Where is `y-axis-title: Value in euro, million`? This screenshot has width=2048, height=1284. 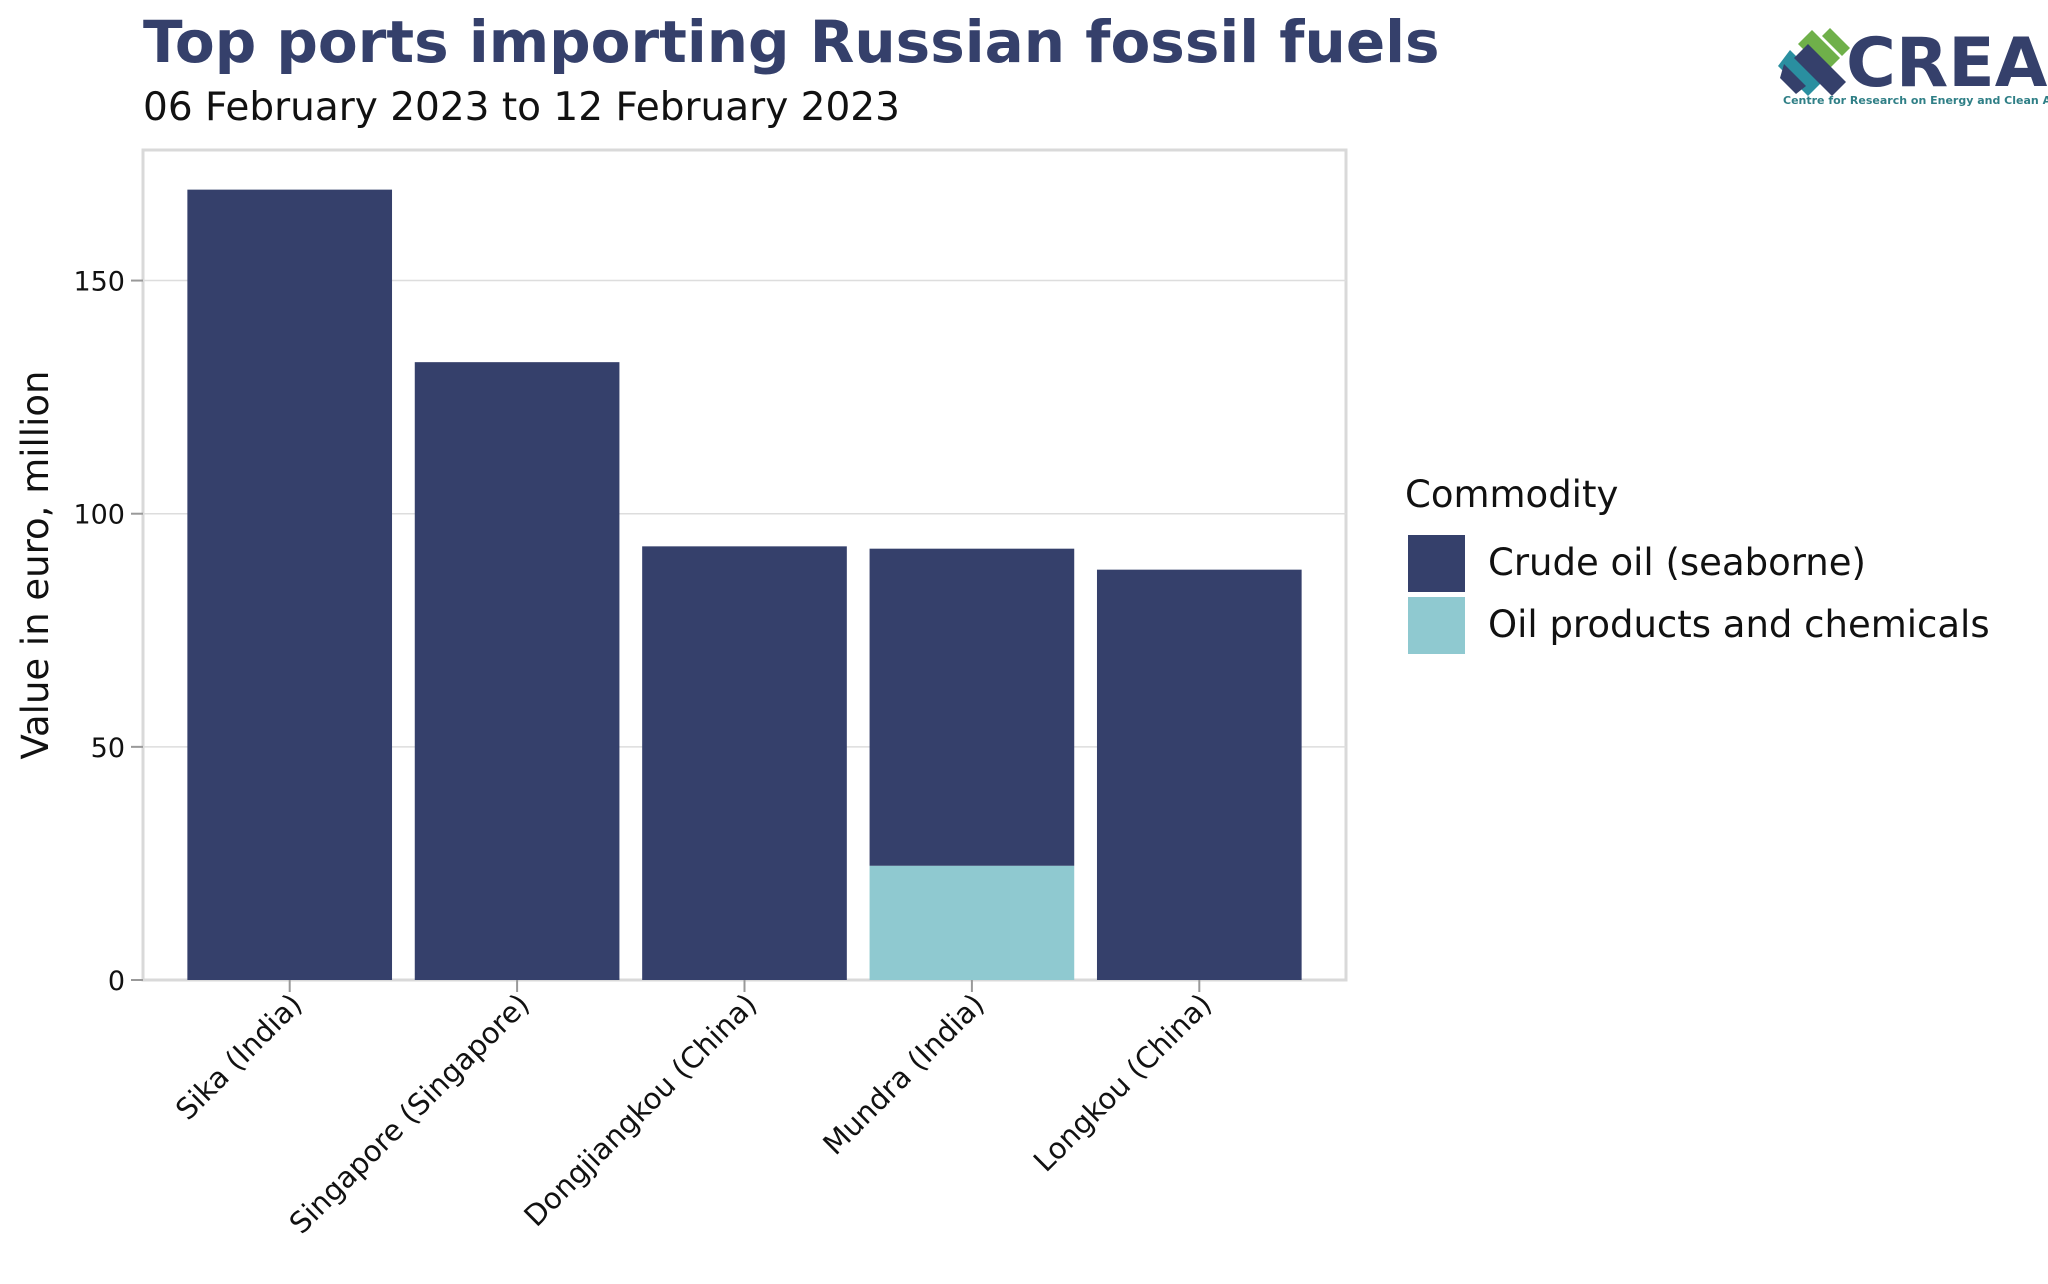
y-axis-title: Value in euro, million is located at coordinates (35, 565).